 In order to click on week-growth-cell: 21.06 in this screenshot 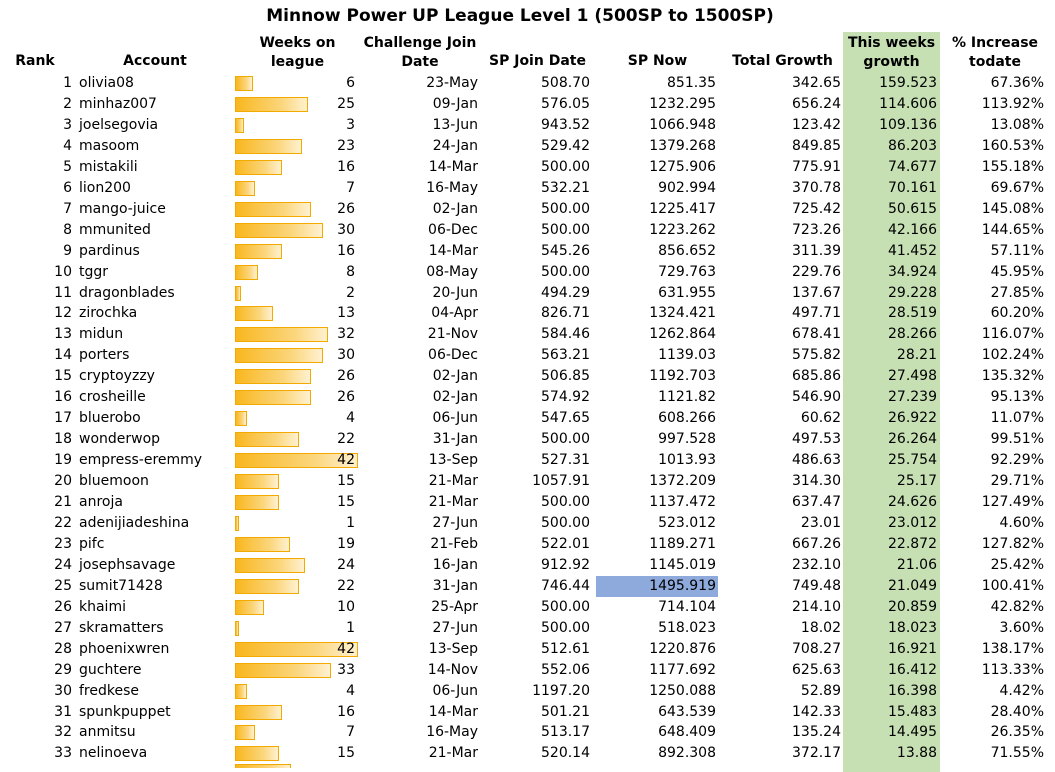, I will do `click(916, 564)`.